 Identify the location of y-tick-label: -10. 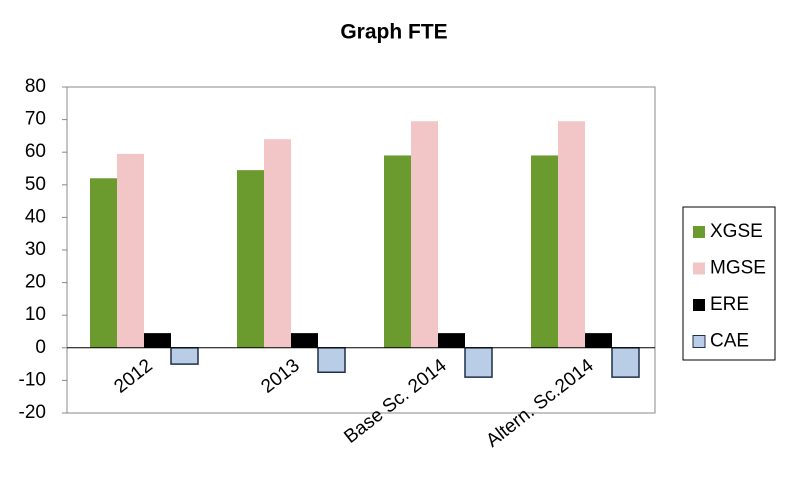
(32, 379).